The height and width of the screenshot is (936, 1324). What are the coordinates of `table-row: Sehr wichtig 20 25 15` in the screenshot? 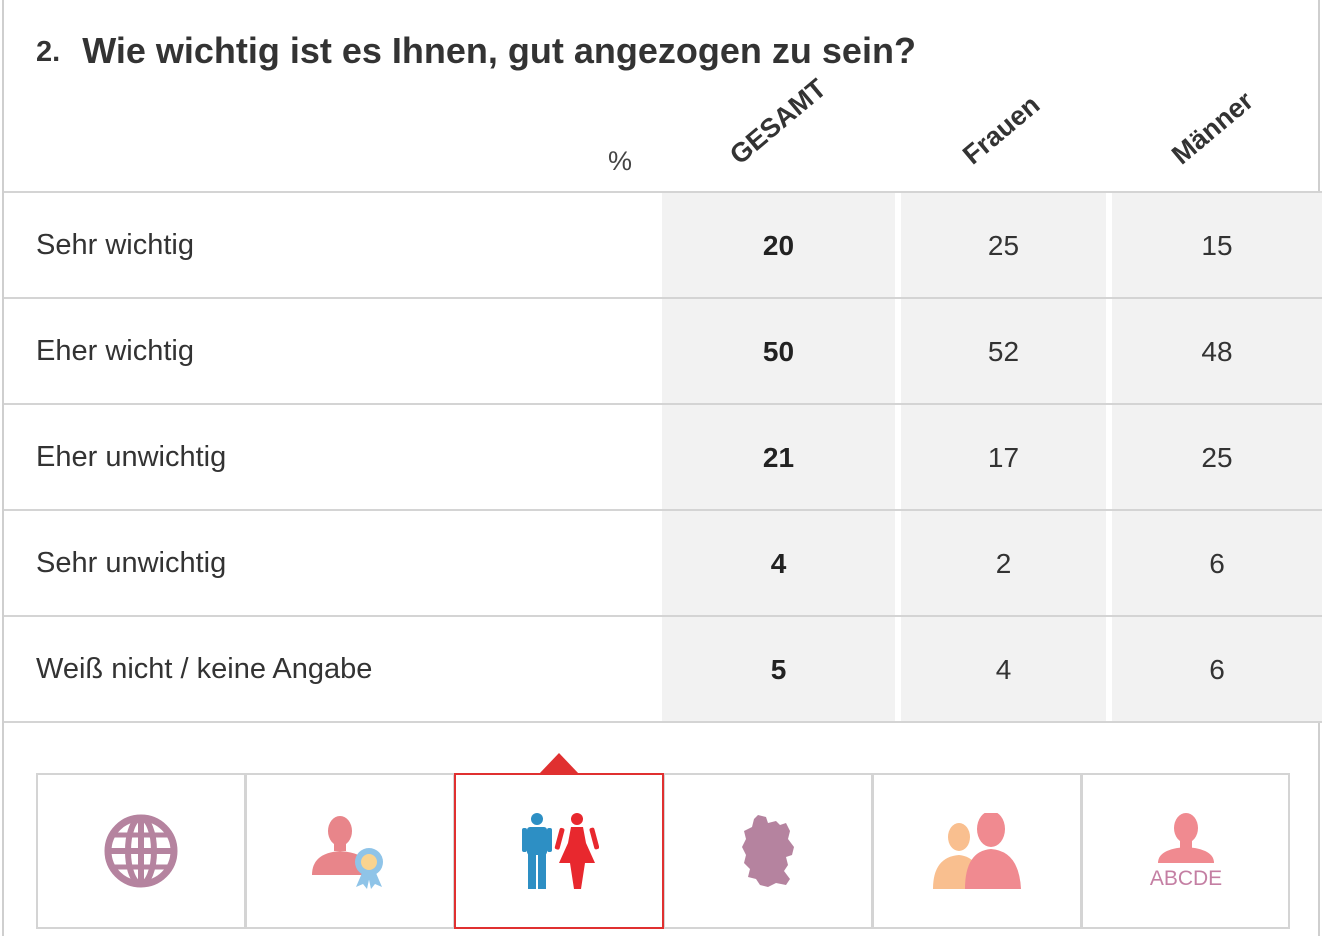 It's located at (663, 245).